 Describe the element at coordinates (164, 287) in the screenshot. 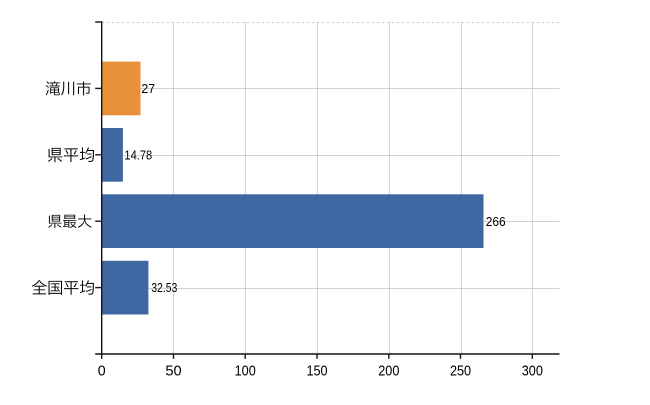

I see `svg-text: 32.53` at that location.